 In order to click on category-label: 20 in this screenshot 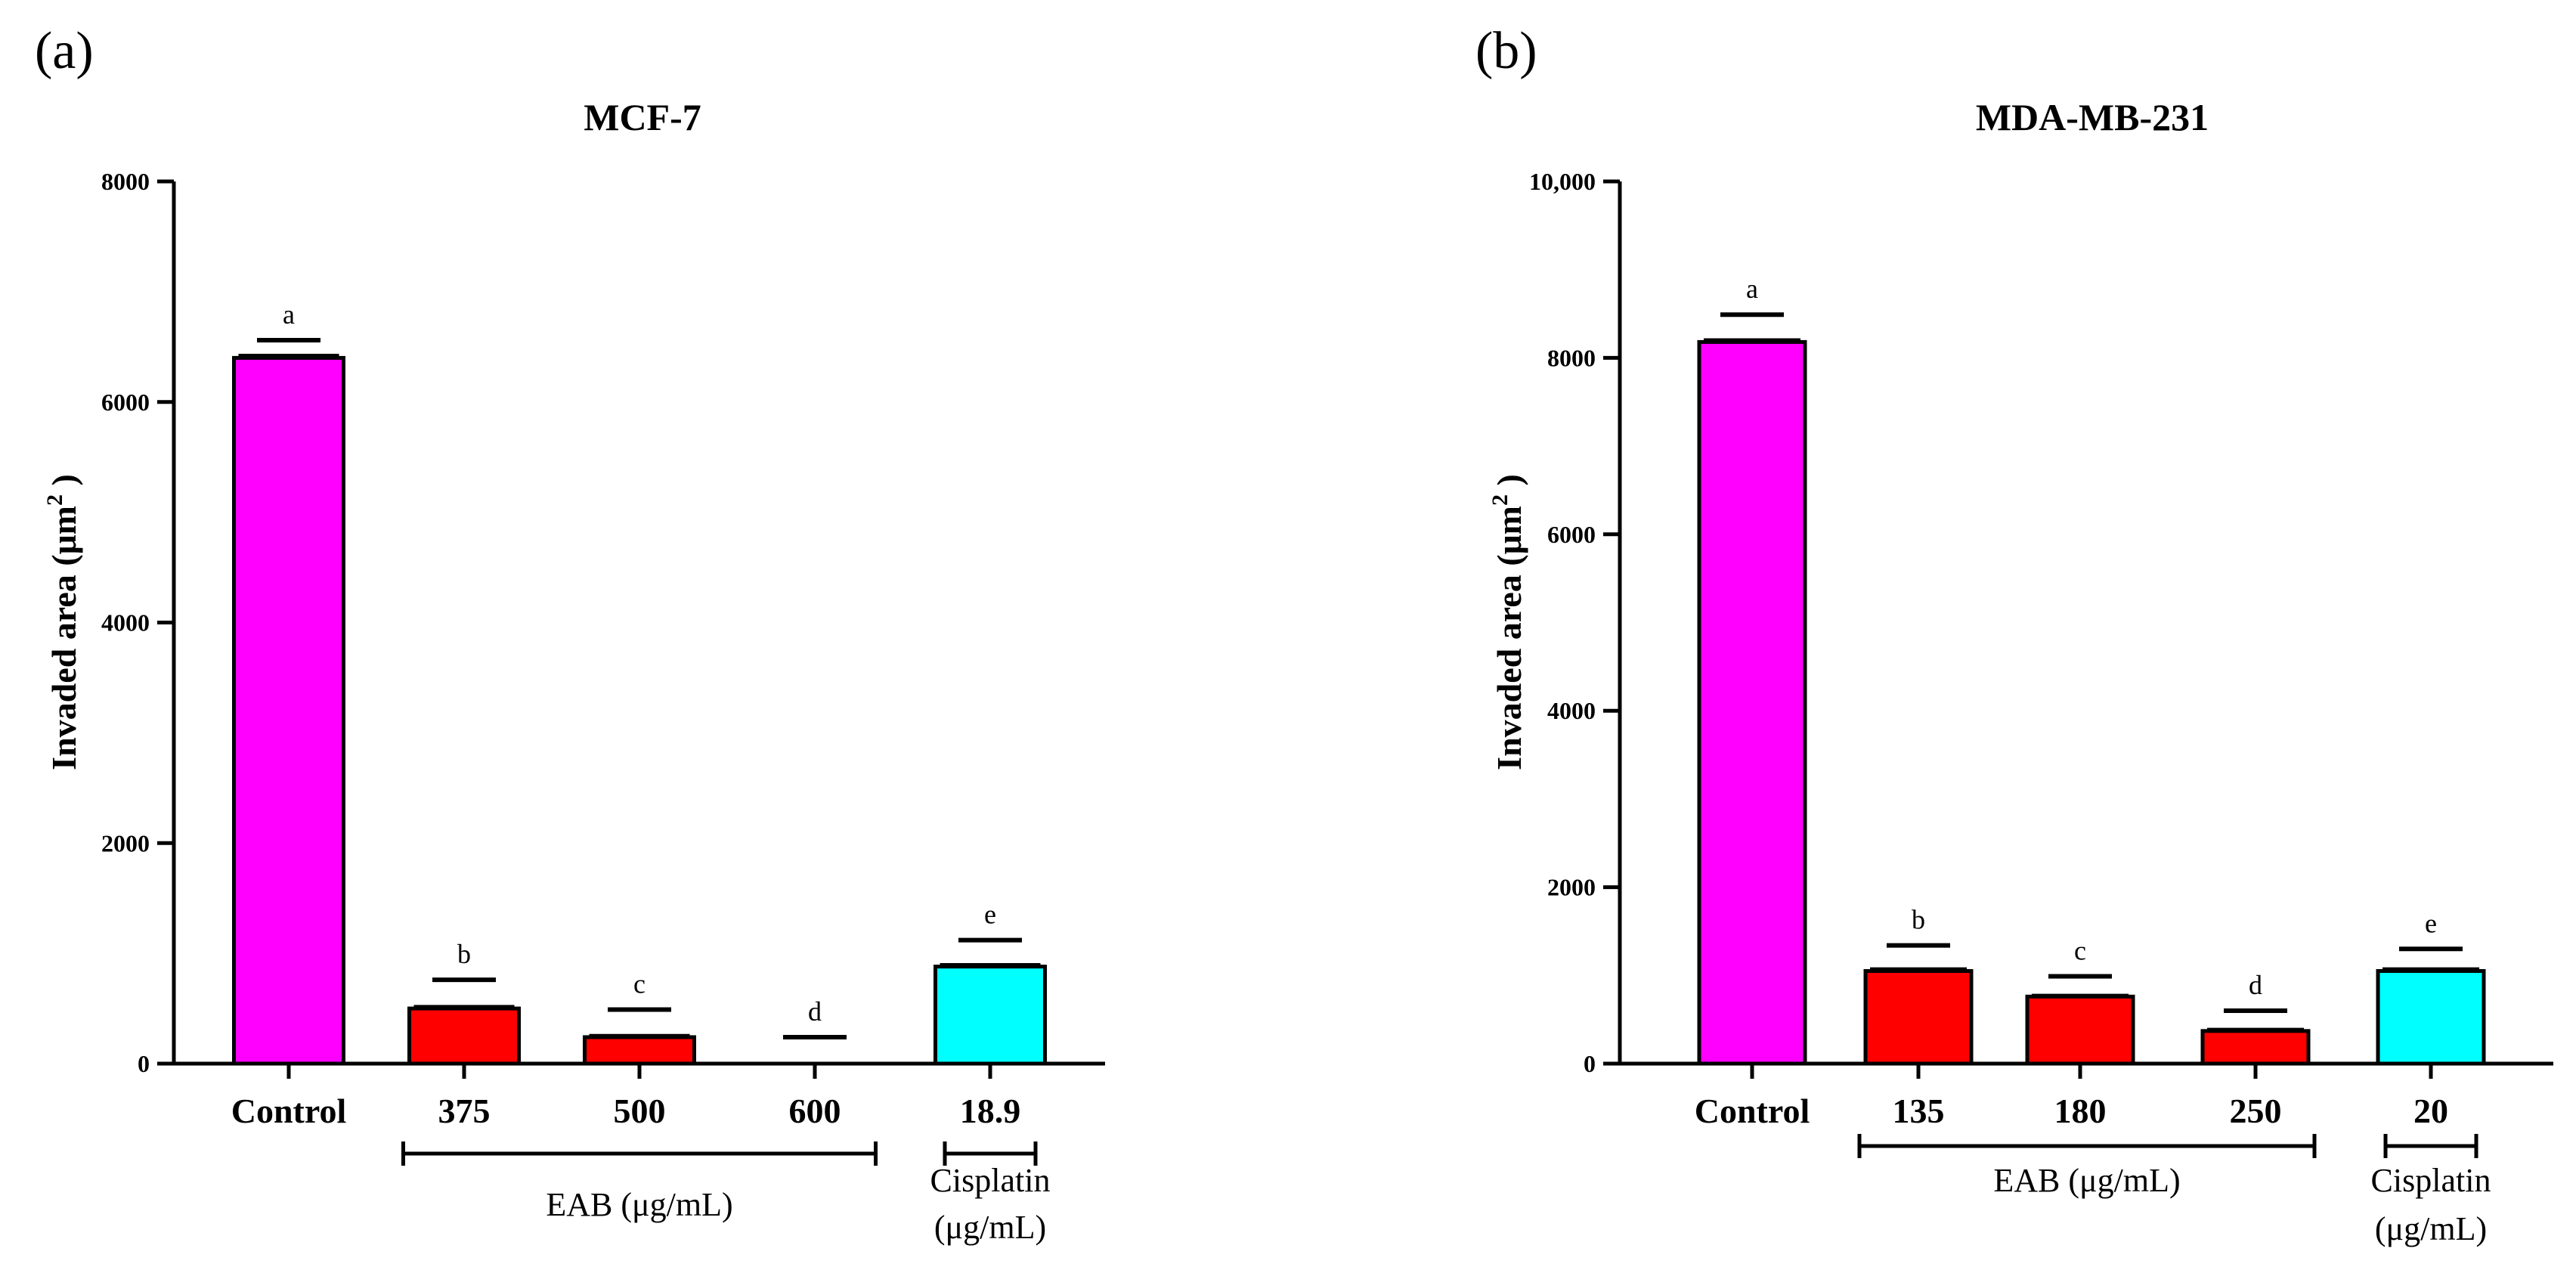, I will do `click(2430, 1111)`.